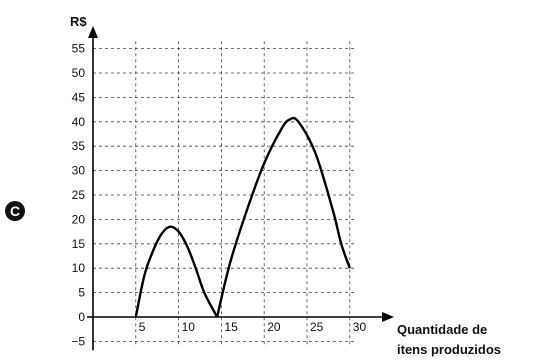  What do you see at coordinates (253, 327) in the screenshot?
I see `x-tick-labels: 5 10 15 20 25 30` at bounding box center [253, 327].